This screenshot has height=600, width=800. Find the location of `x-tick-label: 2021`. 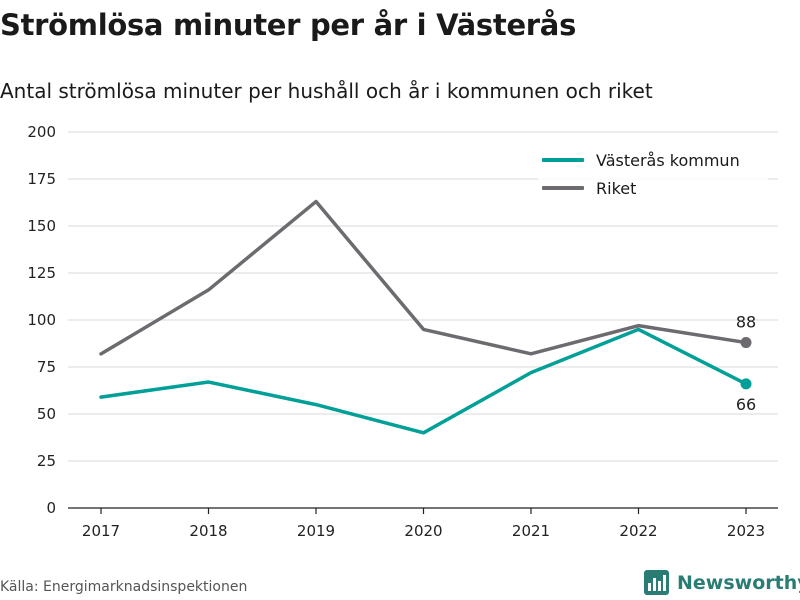

x-tick-label: 2021 is located at coordinates (531, 531).